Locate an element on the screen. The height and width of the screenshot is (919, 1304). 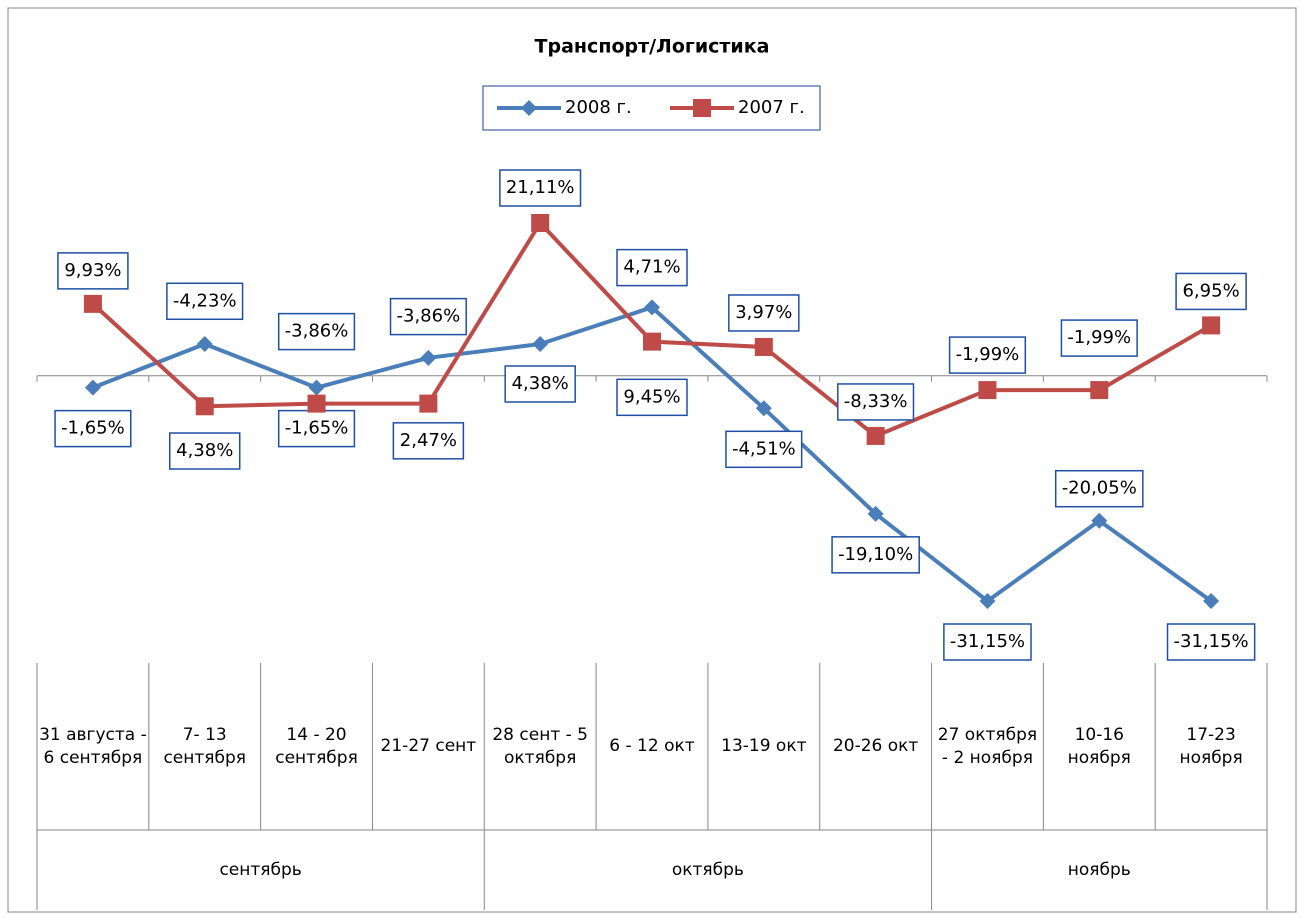
x-tick-label: 13-19 окт is located at coordinates (764, 746).